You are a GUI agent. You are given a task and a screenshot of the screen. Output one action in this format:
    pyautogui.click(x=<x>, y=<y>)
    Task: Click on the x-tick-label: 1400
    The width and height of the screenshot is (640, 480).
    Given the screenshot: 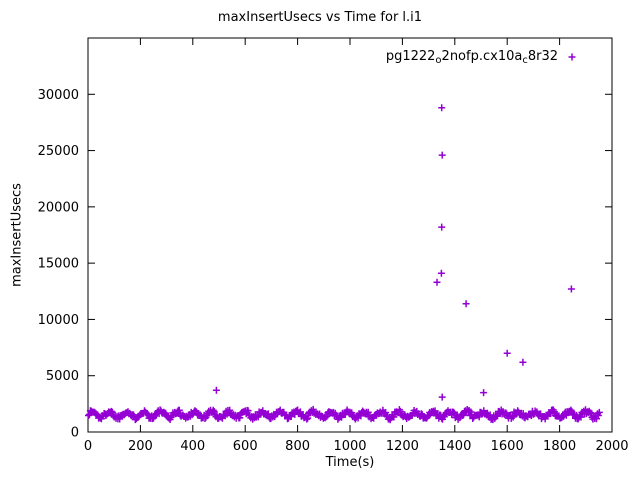 What is the action you would take?
    pyautogui.click(x=454, y=446)
    